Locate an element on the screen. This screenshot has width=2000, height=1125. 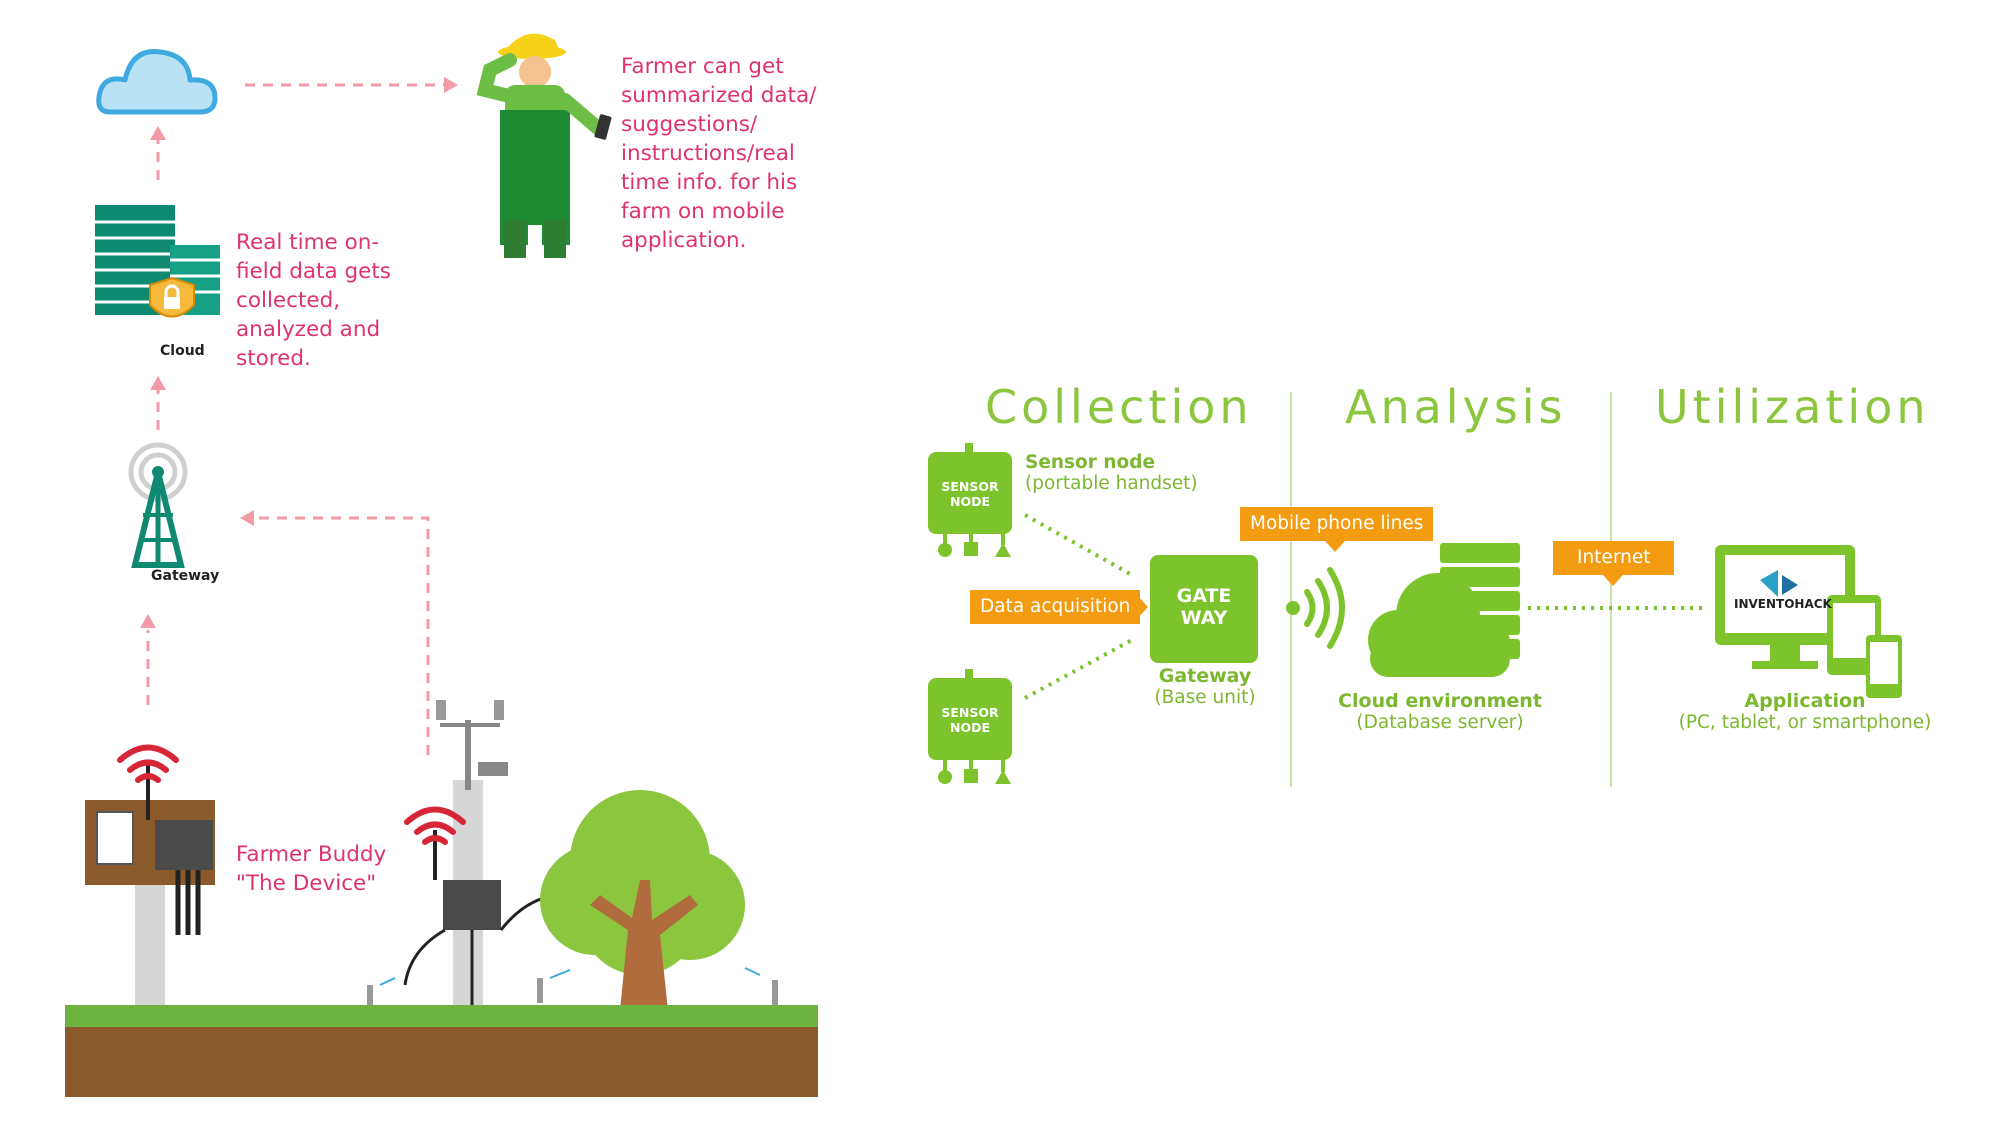
application-caption: Application (PC, tablet, or smartphone) is located at coordinates (1805, 711).